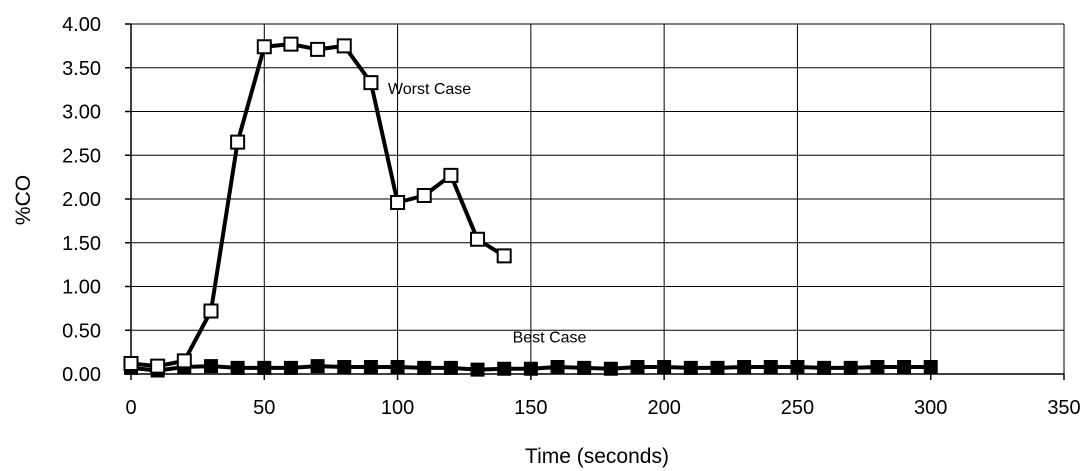 The height and width of the screenshot is (471, 1089). Describe the element at coordinates (81, 331) in the screenshot. I see `y-tick-label-1: 0.50` at that location.